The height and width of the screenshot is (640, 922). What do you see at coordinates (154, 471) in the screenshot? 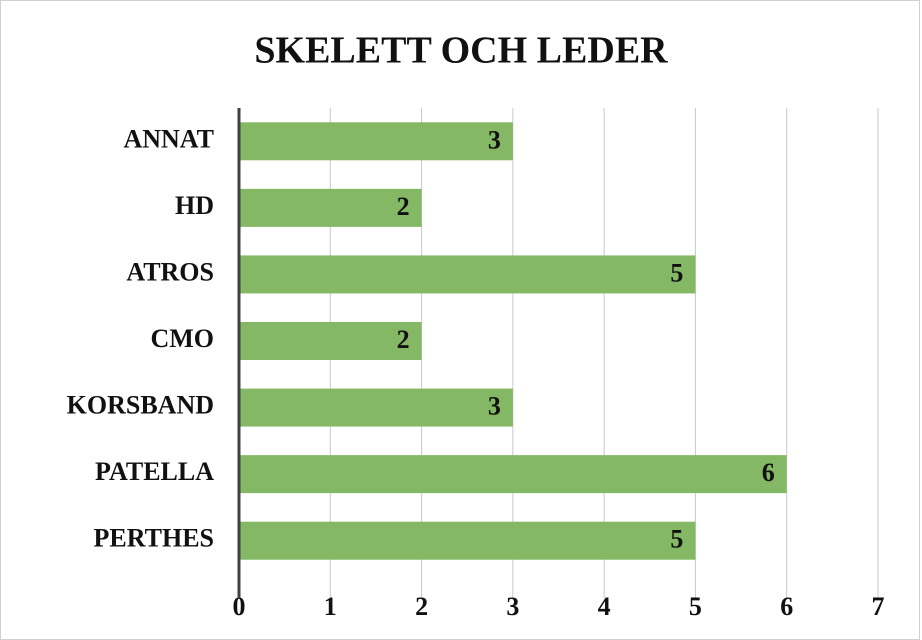
I see `y-tick-label: PATELLA` at bounding box center [154, 471].